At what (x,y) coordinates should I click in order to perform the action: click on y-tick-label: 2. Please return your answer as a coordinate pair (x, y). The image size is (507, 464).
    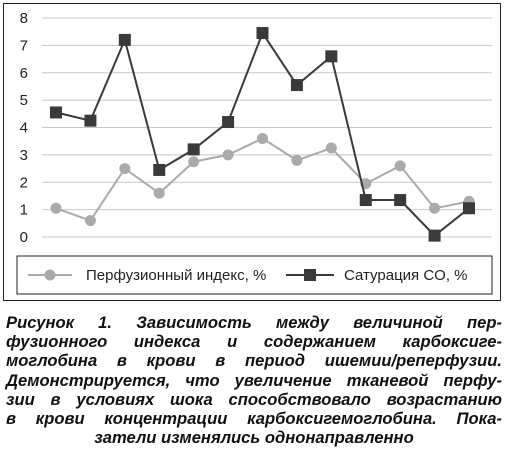
    Looking at the image, I should click on (24, 182).